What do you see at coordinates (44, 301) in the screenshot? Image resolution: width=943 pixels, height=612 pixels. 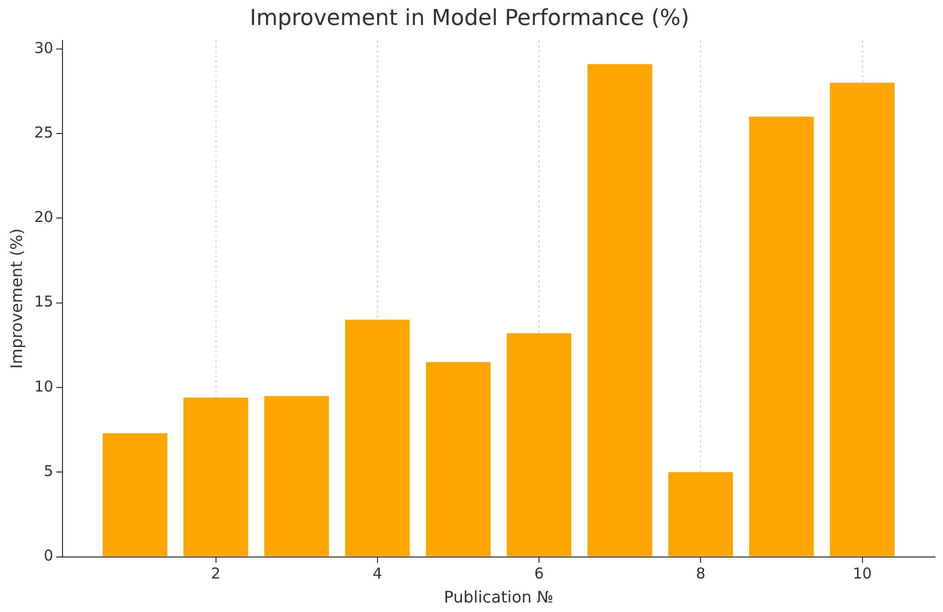 I see `y-tick-label: 15` at bounding box center [44, 301].